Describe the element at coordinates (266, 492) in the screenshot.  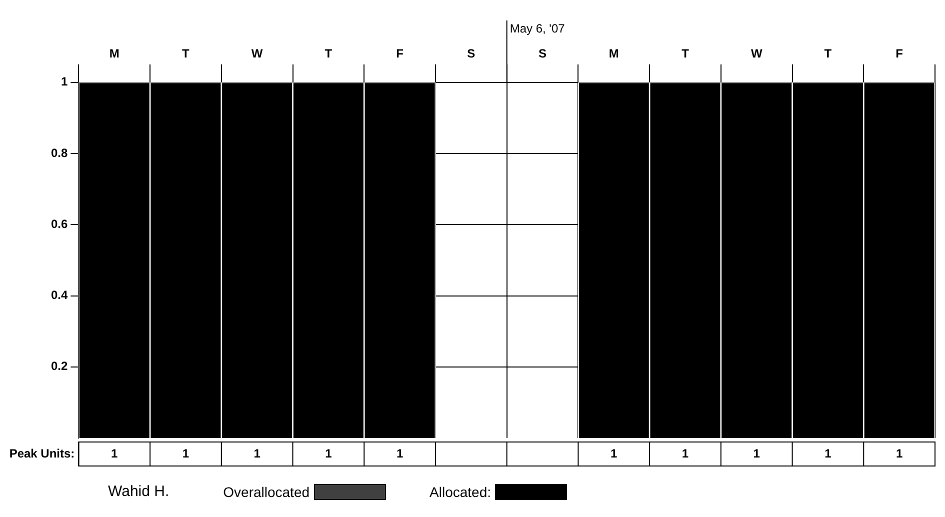
I see `text: Overallocated` at that location.